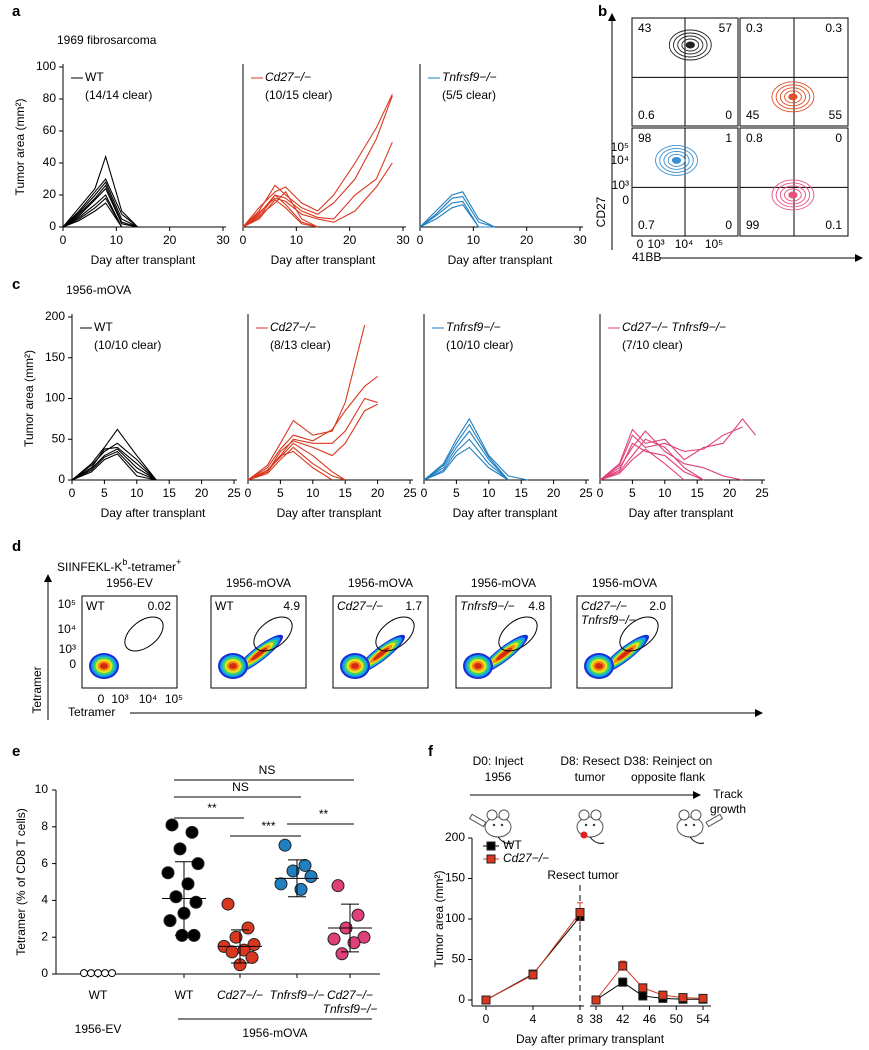 The image size is (869, 1050). Describe the element at coordinates (42, 789) in the screenshot. I see `y-tick-label: 10` at that location.